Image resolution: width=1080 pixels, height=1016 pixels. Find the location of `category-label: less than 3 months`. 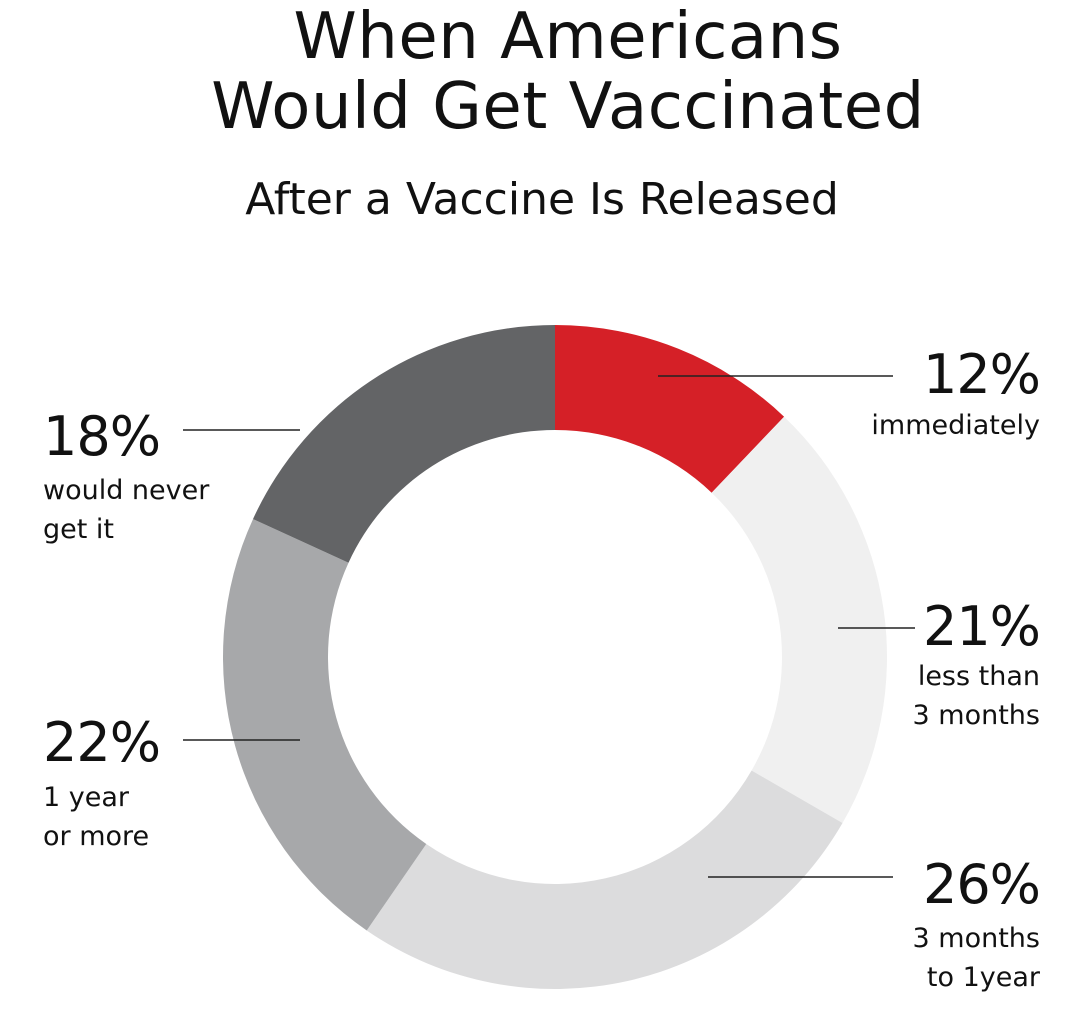

category-label: less than 3 months is located at coordinates (976, 696).